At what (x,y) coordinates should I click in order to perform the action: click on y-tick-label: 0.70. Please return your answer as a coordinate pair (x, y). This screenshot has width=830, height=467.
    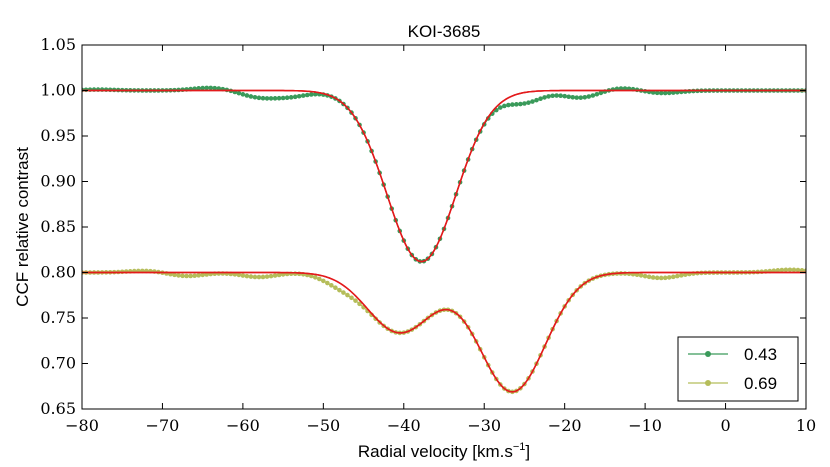
    Looking at the image, I should click on (58, 363).